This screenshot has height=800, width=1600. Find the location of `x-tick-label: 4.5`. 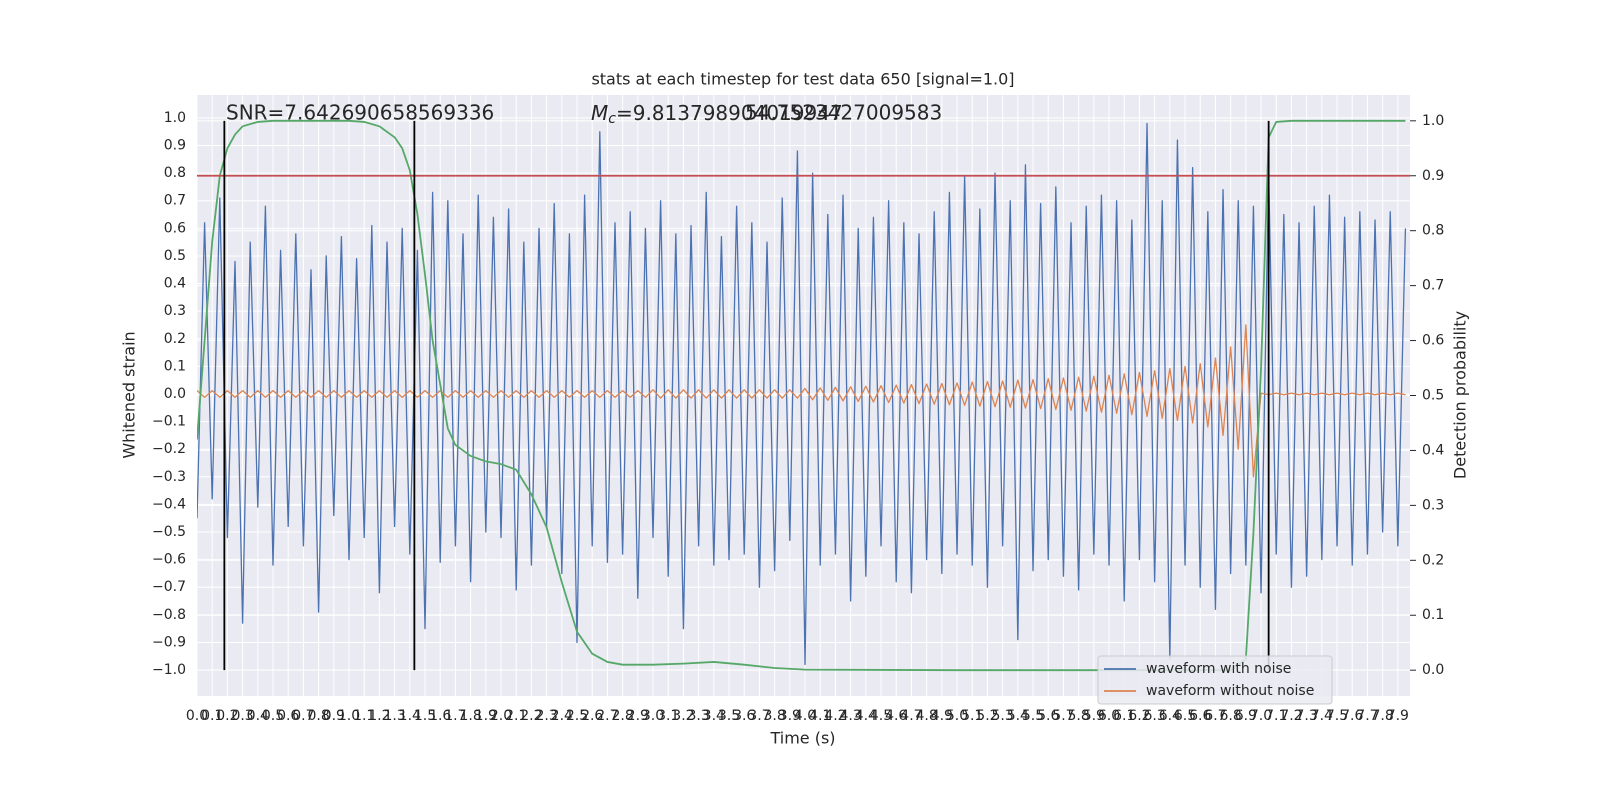

x-tick-label: 4.5 is located at coordinates (881, 716).